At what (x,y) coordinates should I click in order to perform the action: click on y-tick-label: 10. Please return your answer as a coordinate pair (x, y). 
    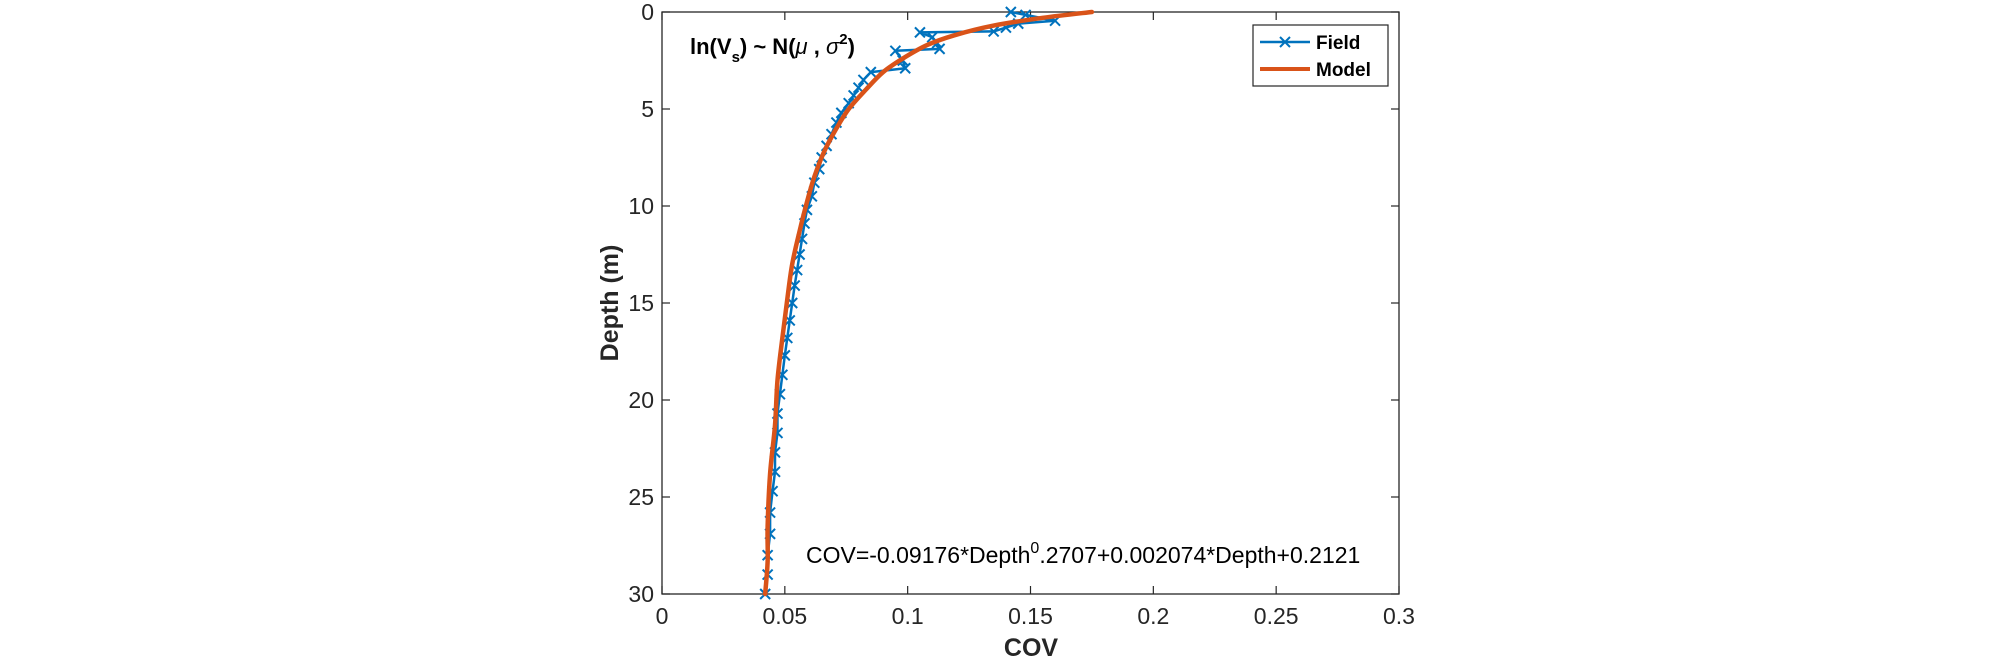
    Looking at the image, I should click on (641, 206).